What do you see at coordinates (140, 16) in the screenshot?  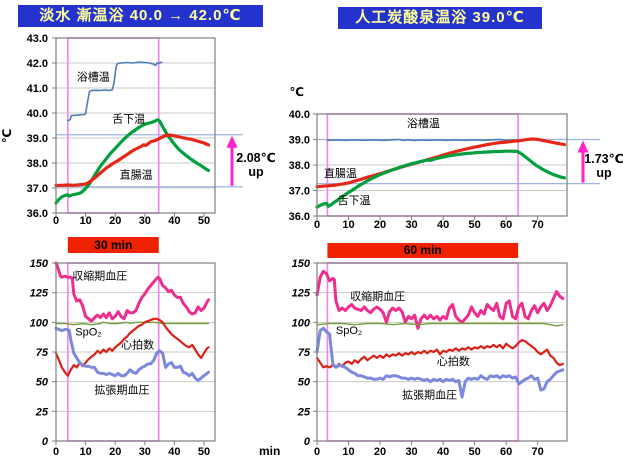 I see `freshwater-title: 淡水 漸温浴 40.0 → 42.0℃` at bounding box center [140, 16].